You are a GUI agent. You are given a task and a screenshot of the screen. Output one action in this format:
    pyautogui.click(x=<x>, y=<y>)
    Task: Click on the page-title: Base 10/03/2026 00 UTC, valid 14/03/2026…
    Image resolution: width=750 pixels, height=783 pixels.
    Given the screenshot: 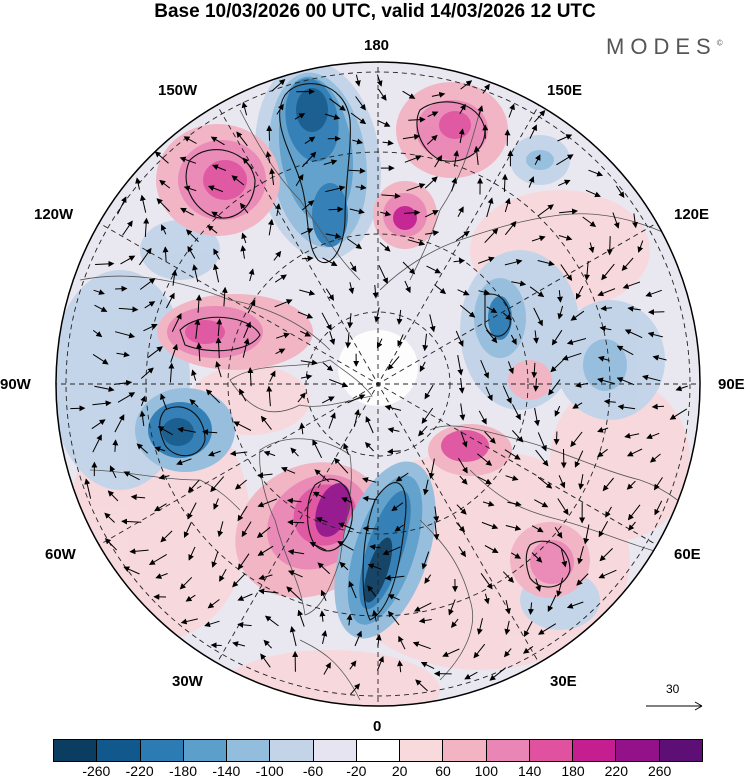 What is the action you would take?
    pyautogui.click(x=375, y=11)
    